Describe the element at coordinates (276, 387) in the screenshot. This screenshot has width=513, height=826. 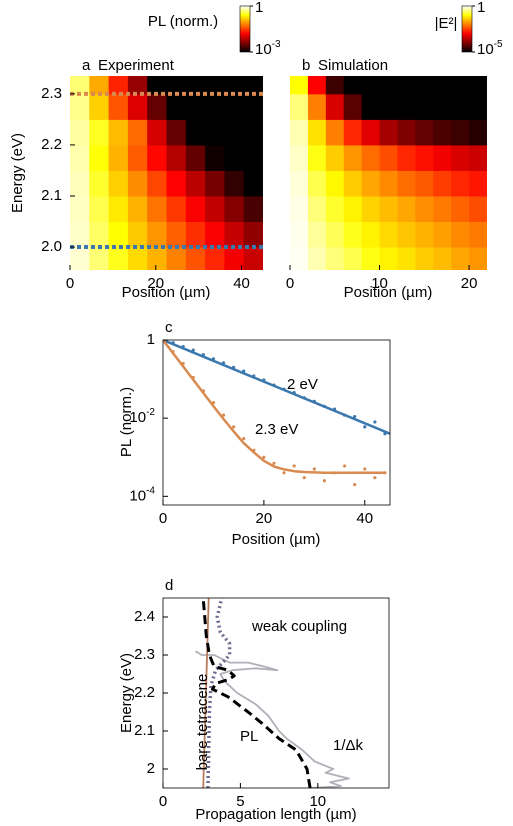
I see `data-line` at that location.